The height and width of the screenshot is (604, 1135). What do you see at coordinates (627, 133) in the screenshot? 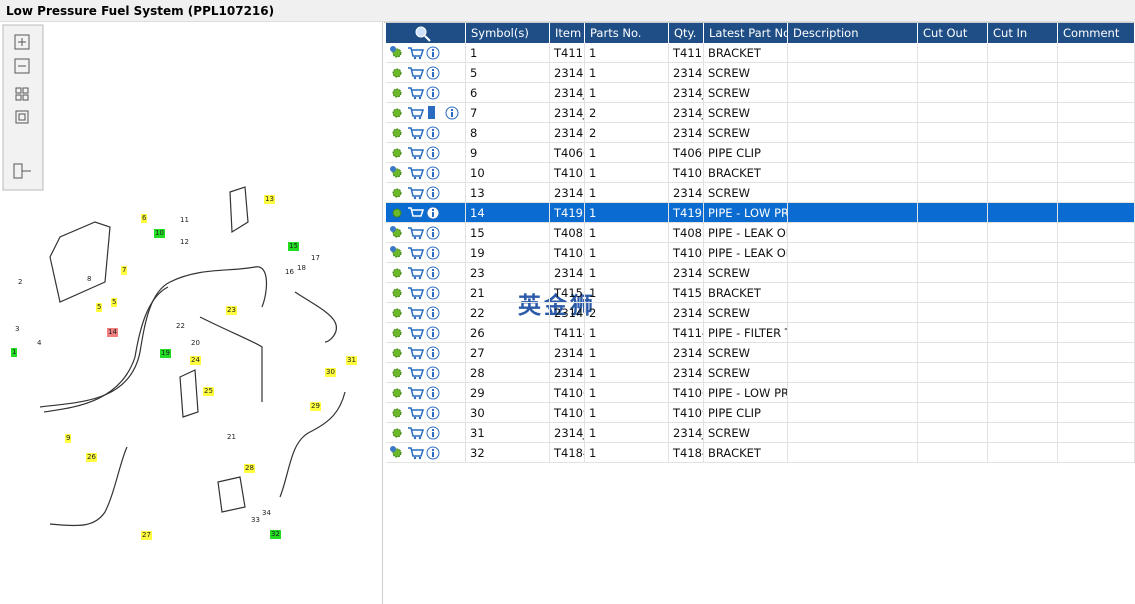
I see `table-cell: 2` at bounding box center [627, 133].